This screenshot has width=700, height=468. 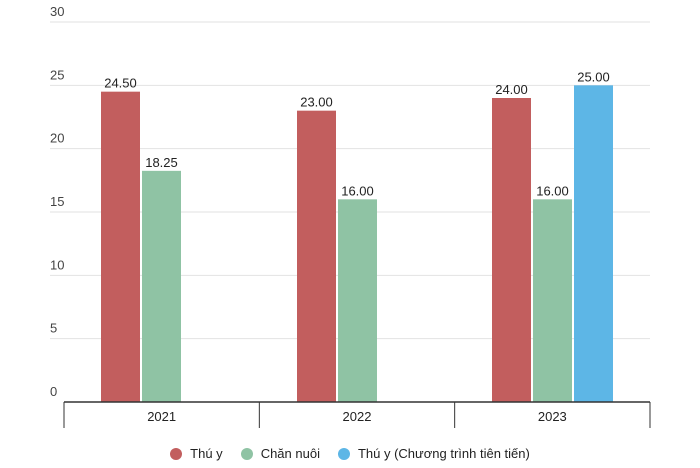 I want to click on x-tick-label: 2023, so click(x=552, y=416).